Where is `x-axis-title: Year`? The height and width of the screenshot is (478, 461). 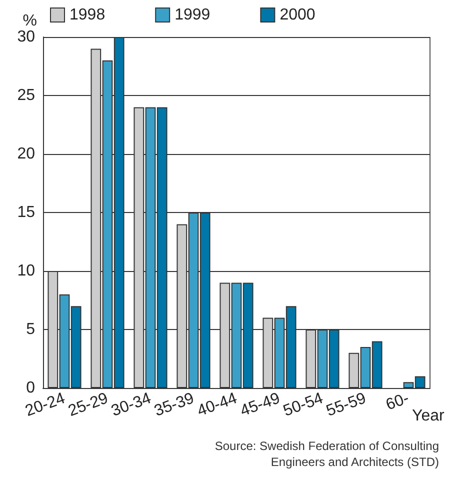
x-axis-title: Year is located at coordinates (428, 416).